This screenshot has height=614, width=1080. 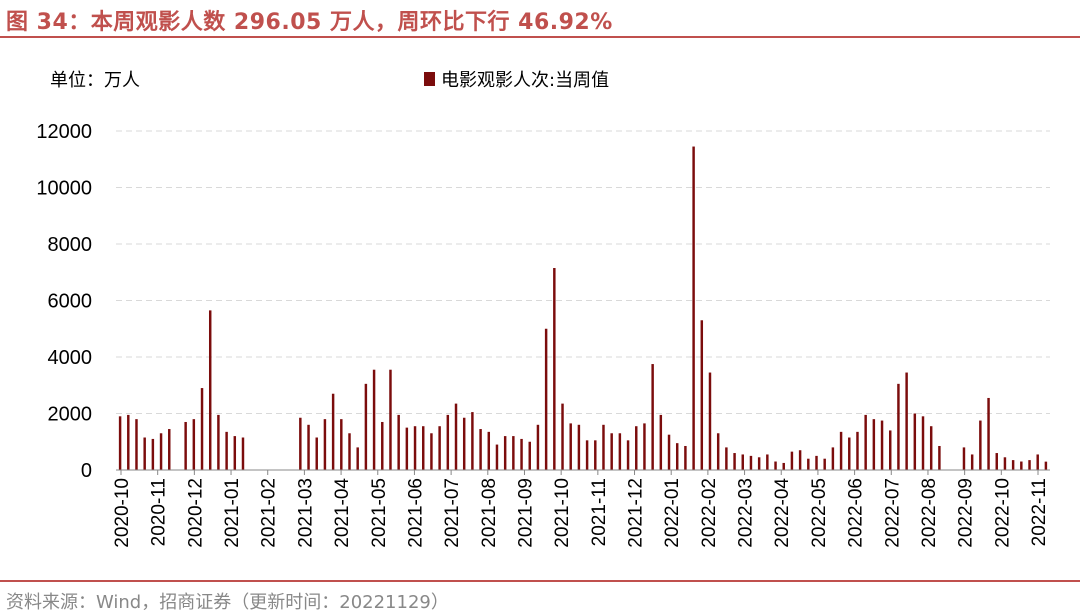 I want to click on x-tick-label: 2022-09, so click(x=966, y=513).